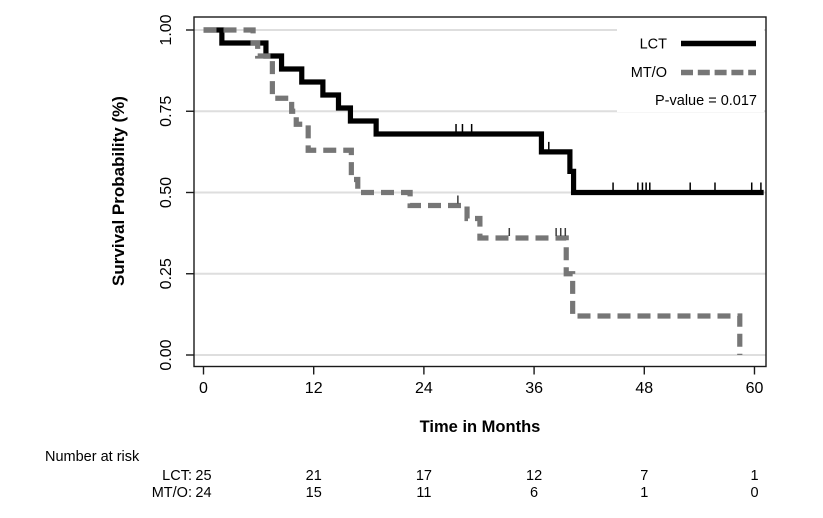  I want to click on risk-value: 7, so click(644, 476).